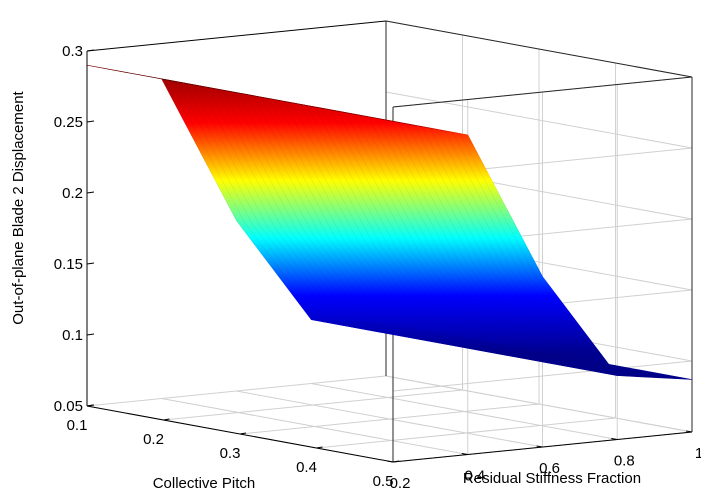  What do you see at coordinates (549, 468) in the screenshot?
I see `y-tick-label: 0.6` at bounding box center [549, 468].